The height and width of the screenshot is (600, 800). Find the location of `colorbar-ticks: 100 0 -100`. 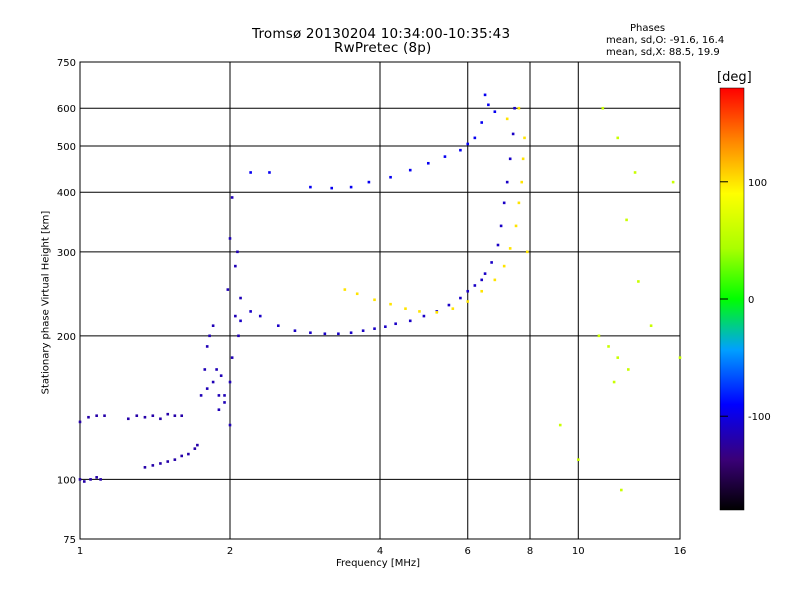

colorbar-ticks: 100 0 -100 is located at coordinates (745, 300).